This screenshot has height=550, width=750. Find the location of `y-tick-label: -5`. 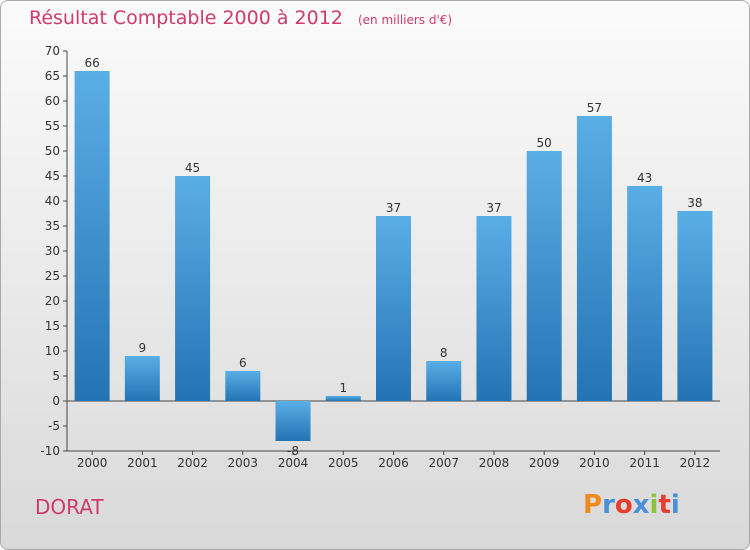

y-tick-label: -5 is located at coordinates (54, 426).